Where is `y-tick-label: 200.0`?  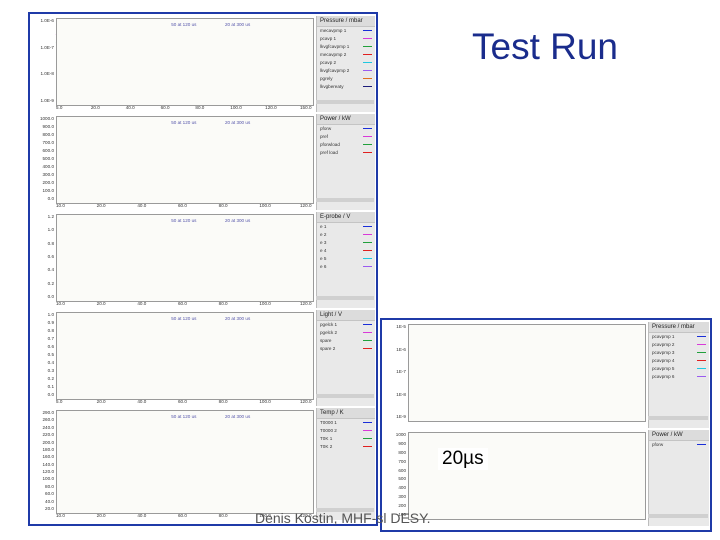
y-tick-label: 200.0 is located at coordinates (48, 442).